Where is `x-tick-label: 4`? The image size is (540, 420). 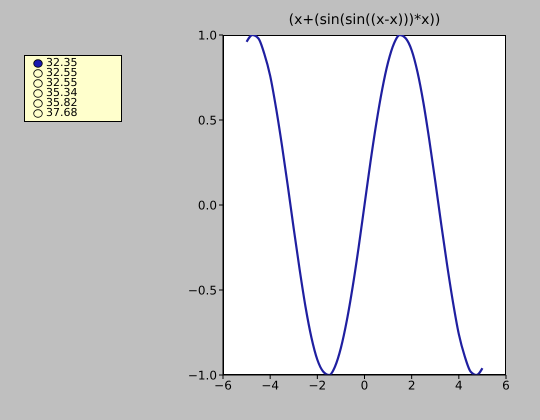
x-tick-label: 4 is located at coordinates (459, 385).